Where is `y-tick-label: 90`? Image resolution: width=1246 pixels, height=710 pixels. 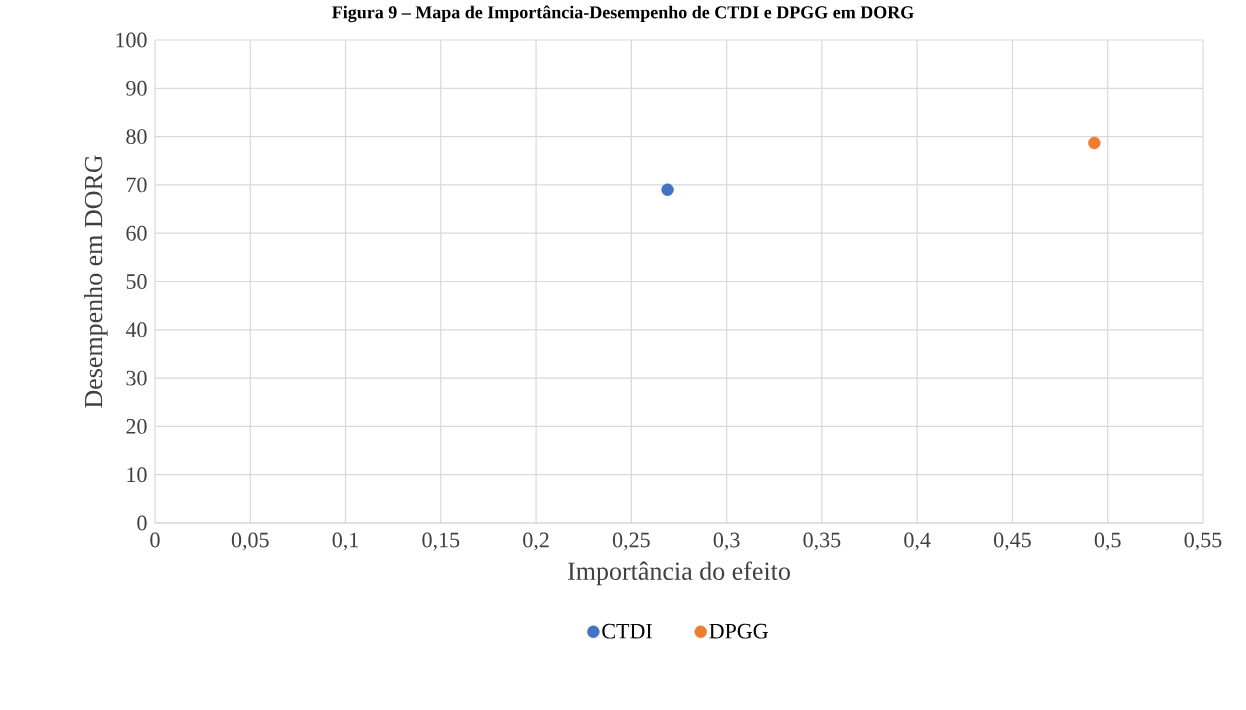
y-tick-label: 90 is located at coordinates (136, 88).